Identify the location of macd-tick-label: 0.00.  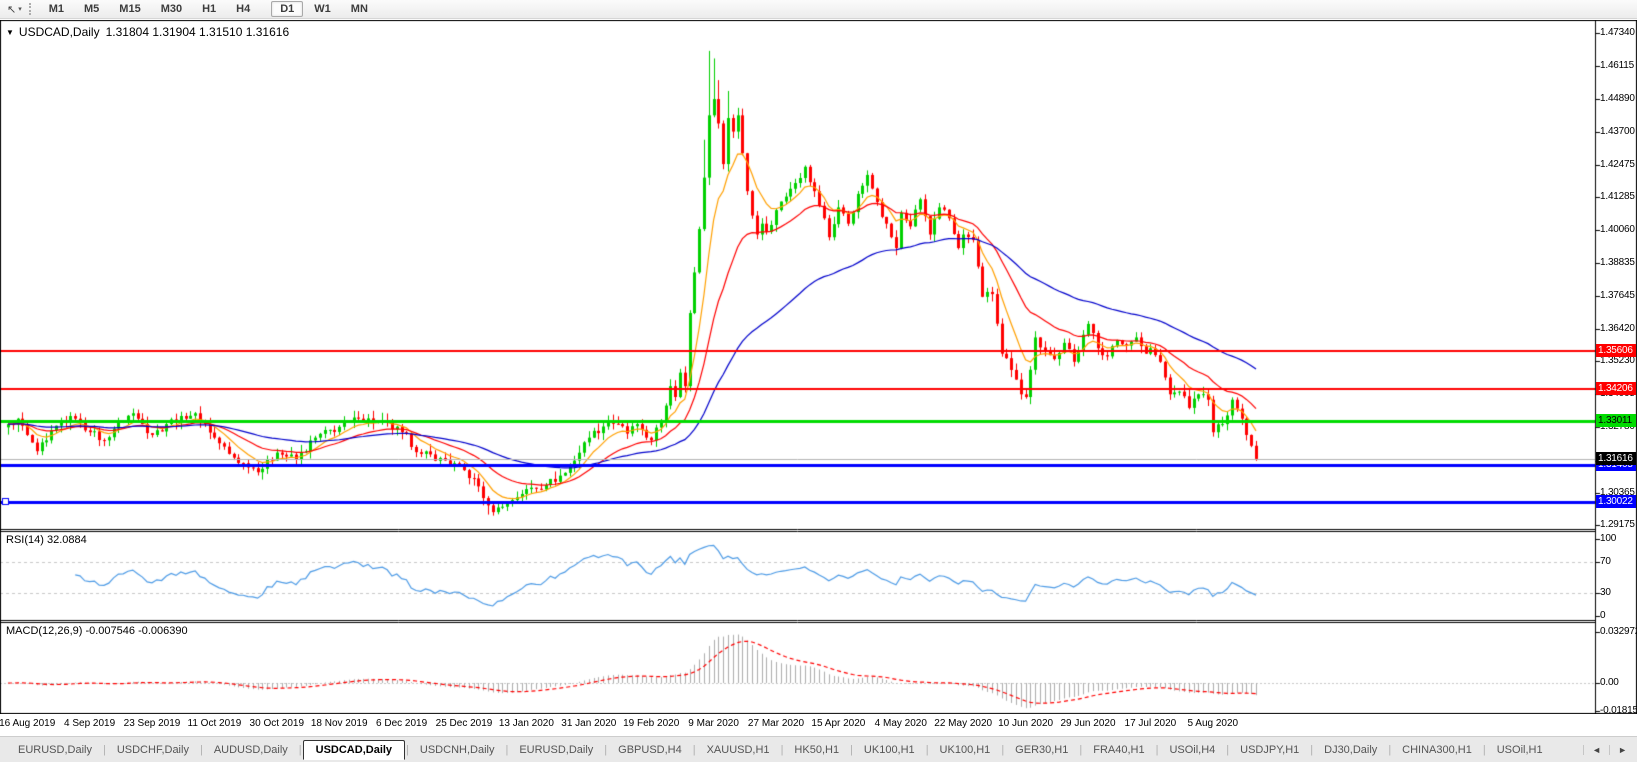
(1609, 682).